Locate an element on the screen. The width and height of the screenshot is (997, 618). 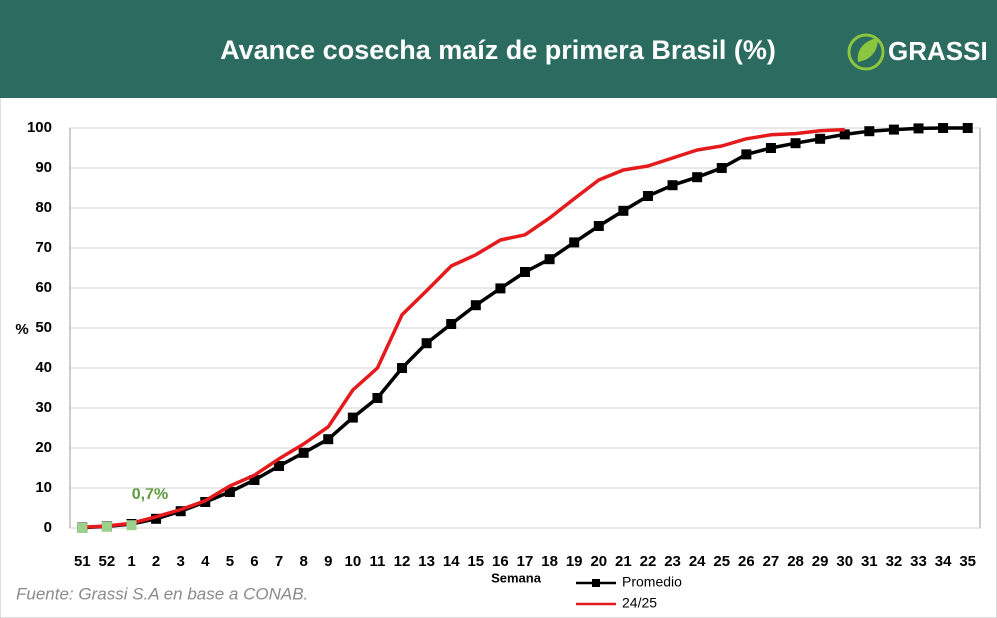
x-tick-label: 10 is located at coordinates (352, 561).